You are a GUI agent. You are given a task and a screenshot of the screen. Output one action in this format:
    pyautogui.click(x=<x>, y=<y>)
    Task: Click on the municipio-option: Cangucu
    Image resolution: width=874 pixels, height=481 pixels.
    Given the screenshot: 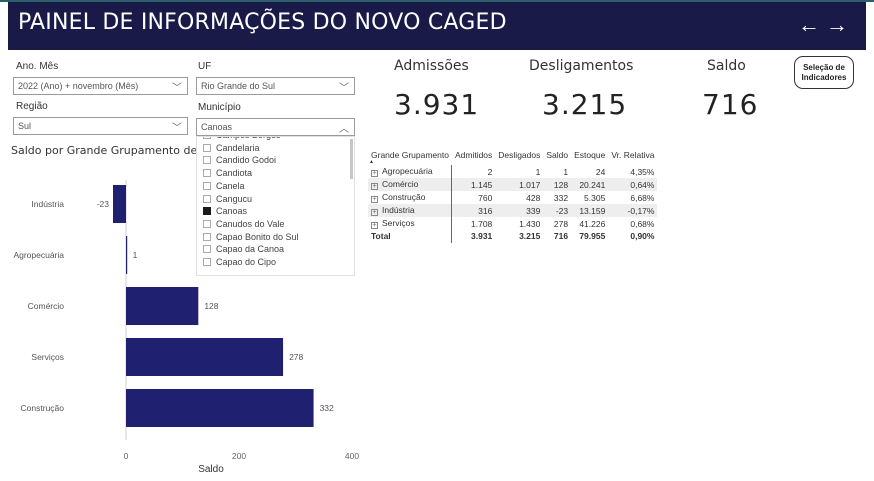 What is the action you would take?
    pyautogui.click(x=227, y=199)
    